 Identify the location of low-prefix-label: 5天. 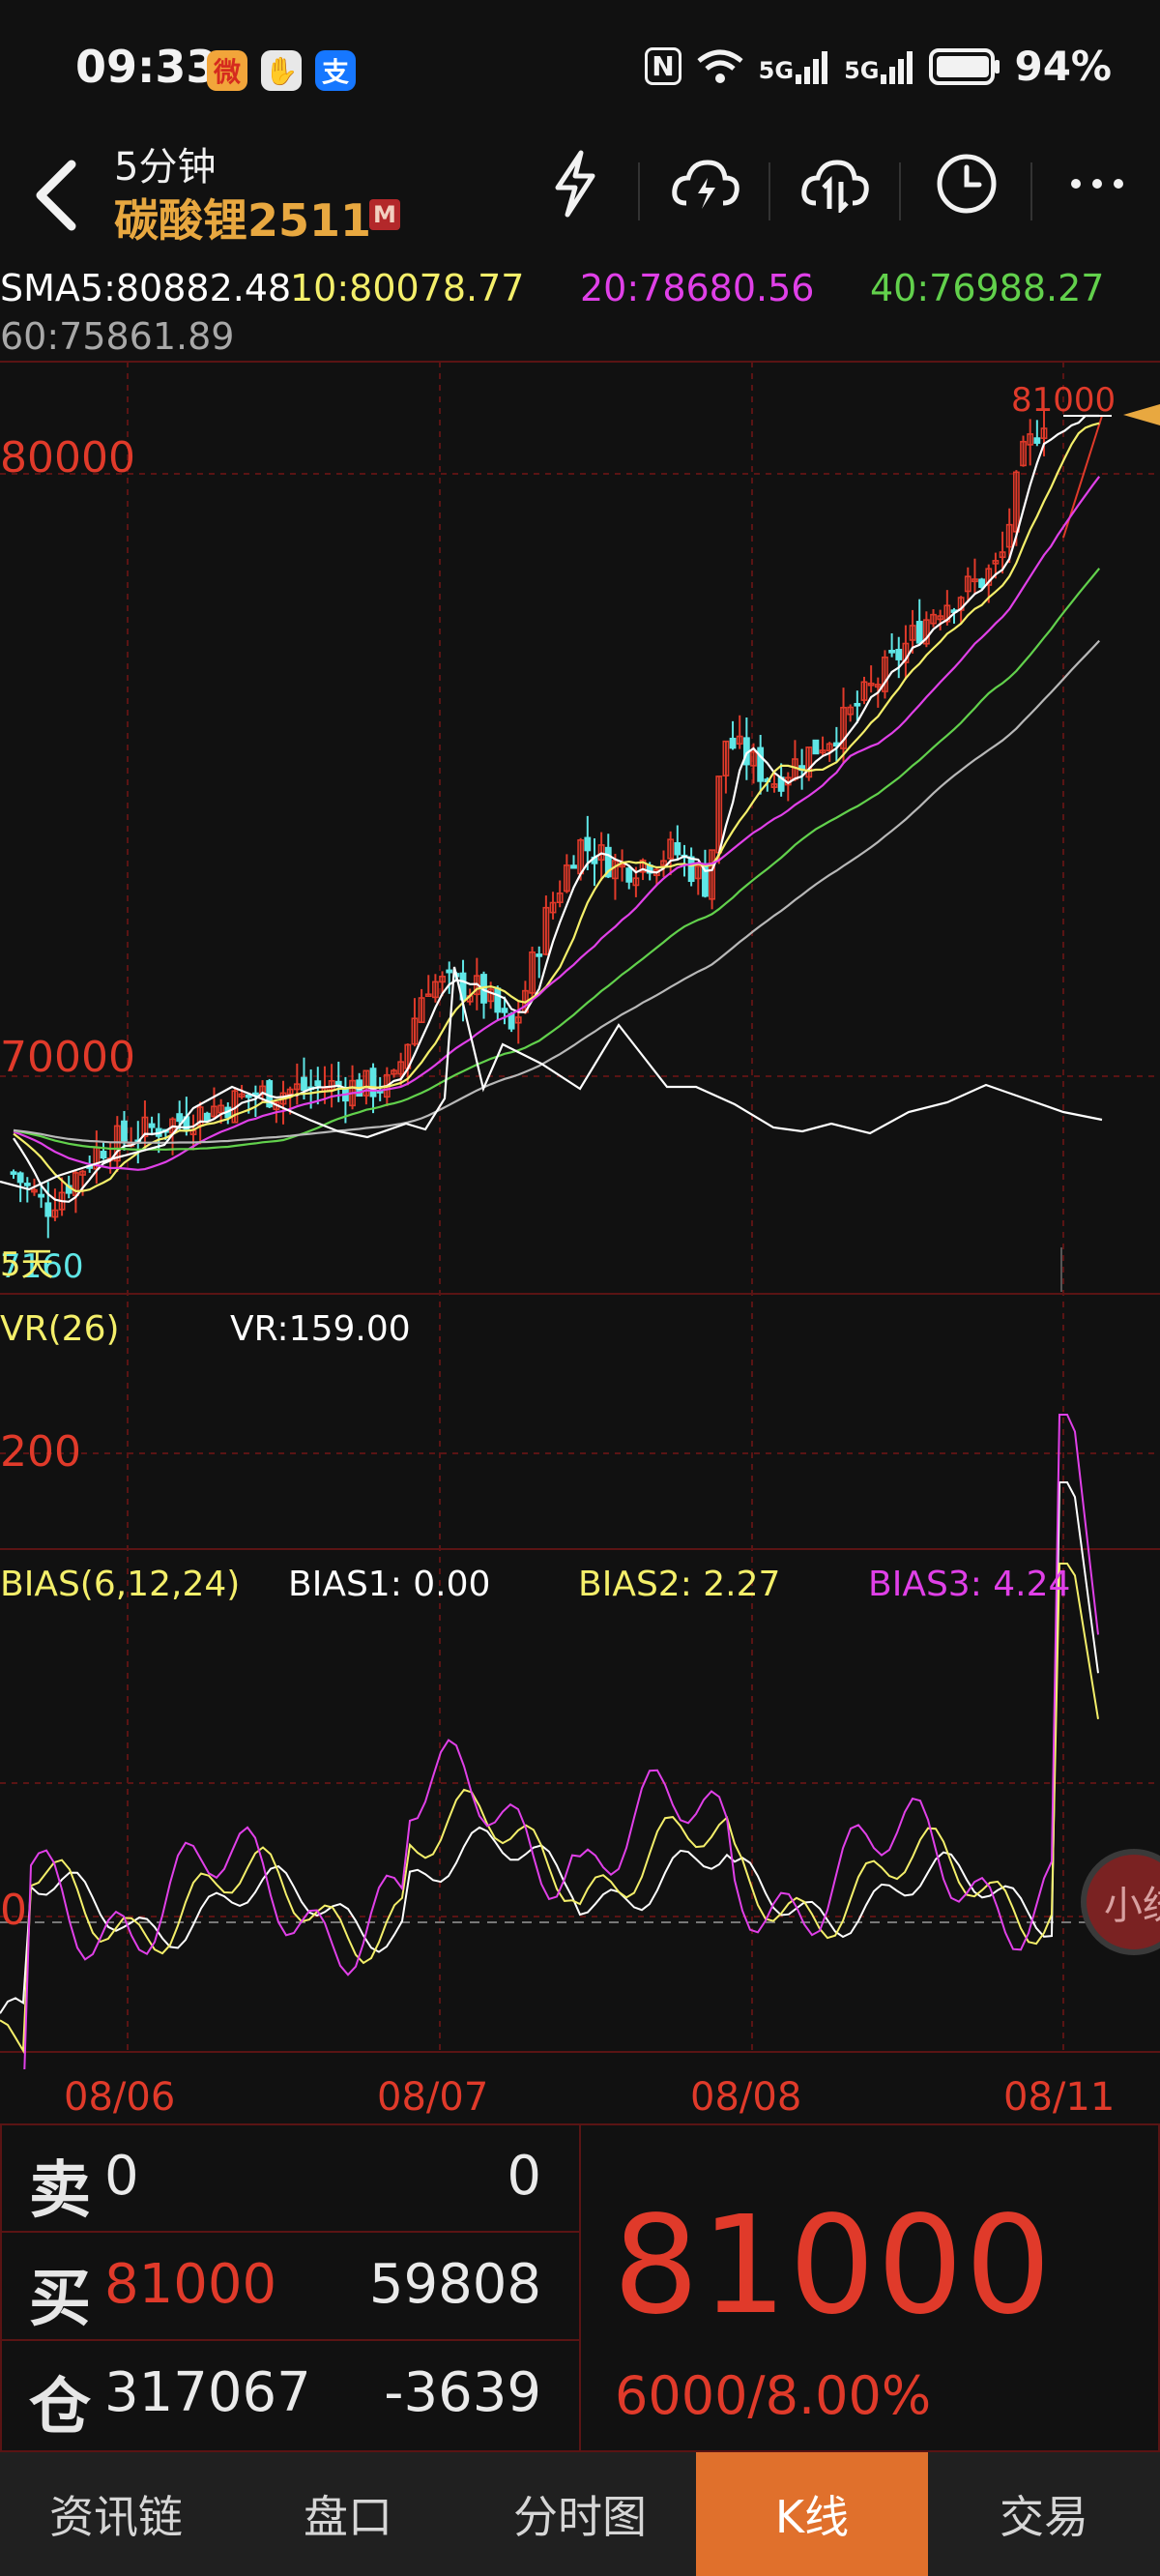
(27, 1264).